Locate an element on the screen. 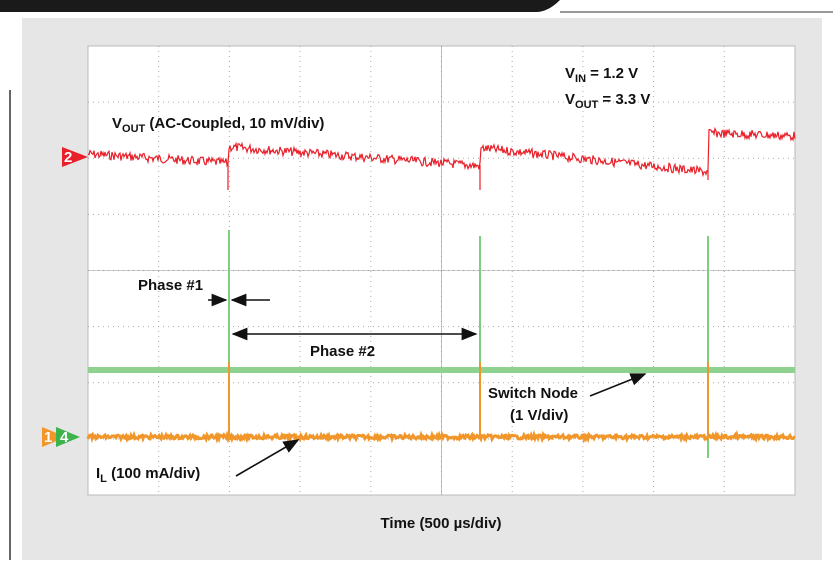 The width and height of the screenshot is (833, 578). vin-label: VIN = 1.2 V is located at coordinates (601, 75).